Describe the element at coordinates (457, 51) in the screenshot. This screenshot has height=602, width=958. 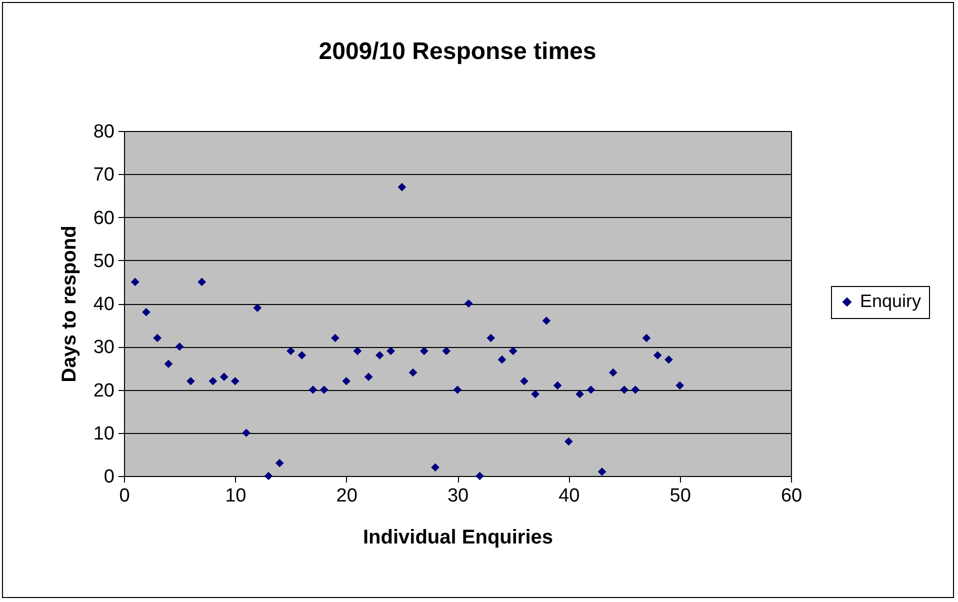
I see `chart-title: 2009/10 Response times` at that location.